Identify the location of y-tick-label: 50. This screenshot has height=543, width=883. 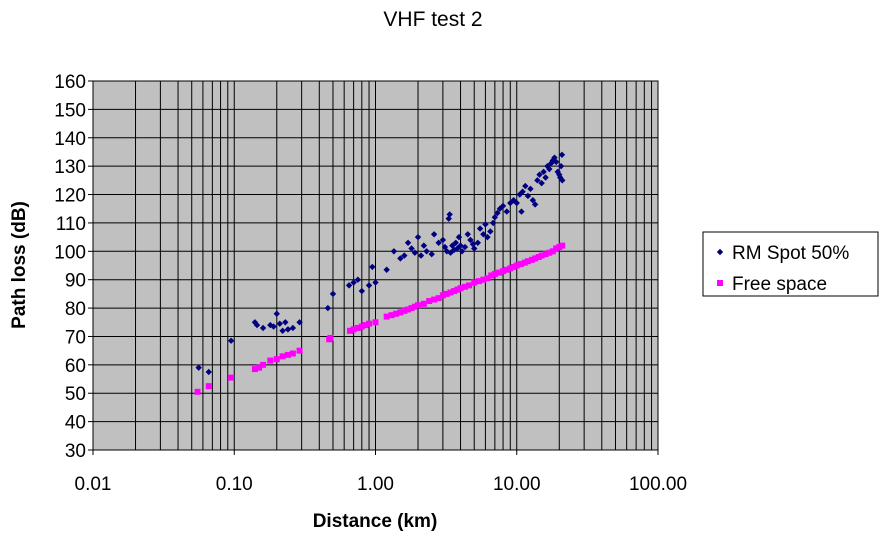
(75, 394).